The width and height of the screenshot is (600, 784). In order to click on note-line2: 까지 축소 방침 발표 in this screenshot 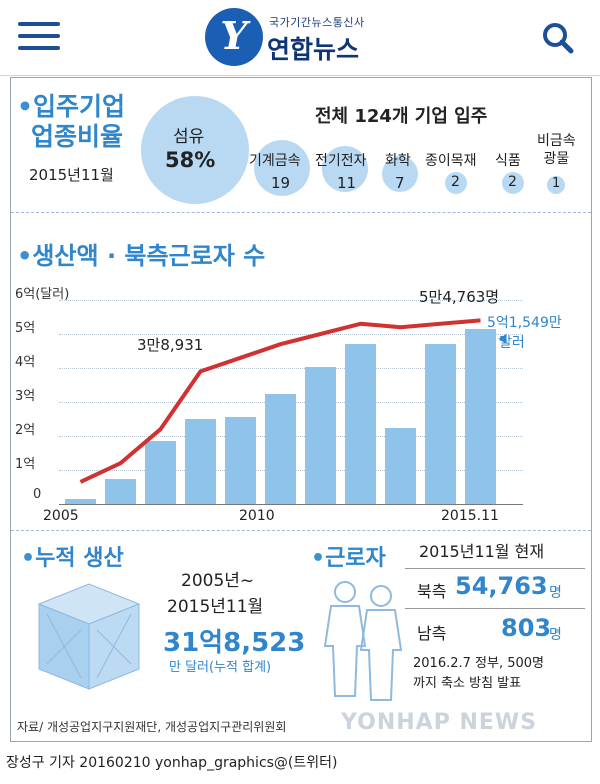, I will do `click(467, 683)`.